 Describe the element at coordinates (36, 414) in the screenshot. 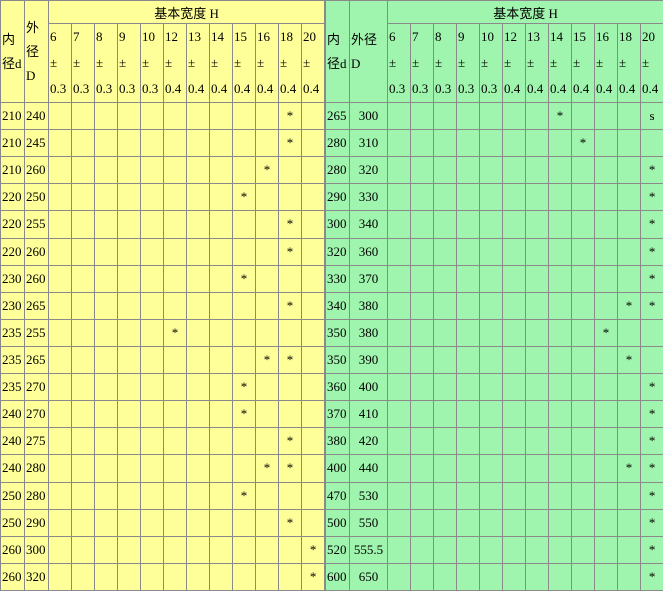

I see `outer-diameter: 270` at that location.